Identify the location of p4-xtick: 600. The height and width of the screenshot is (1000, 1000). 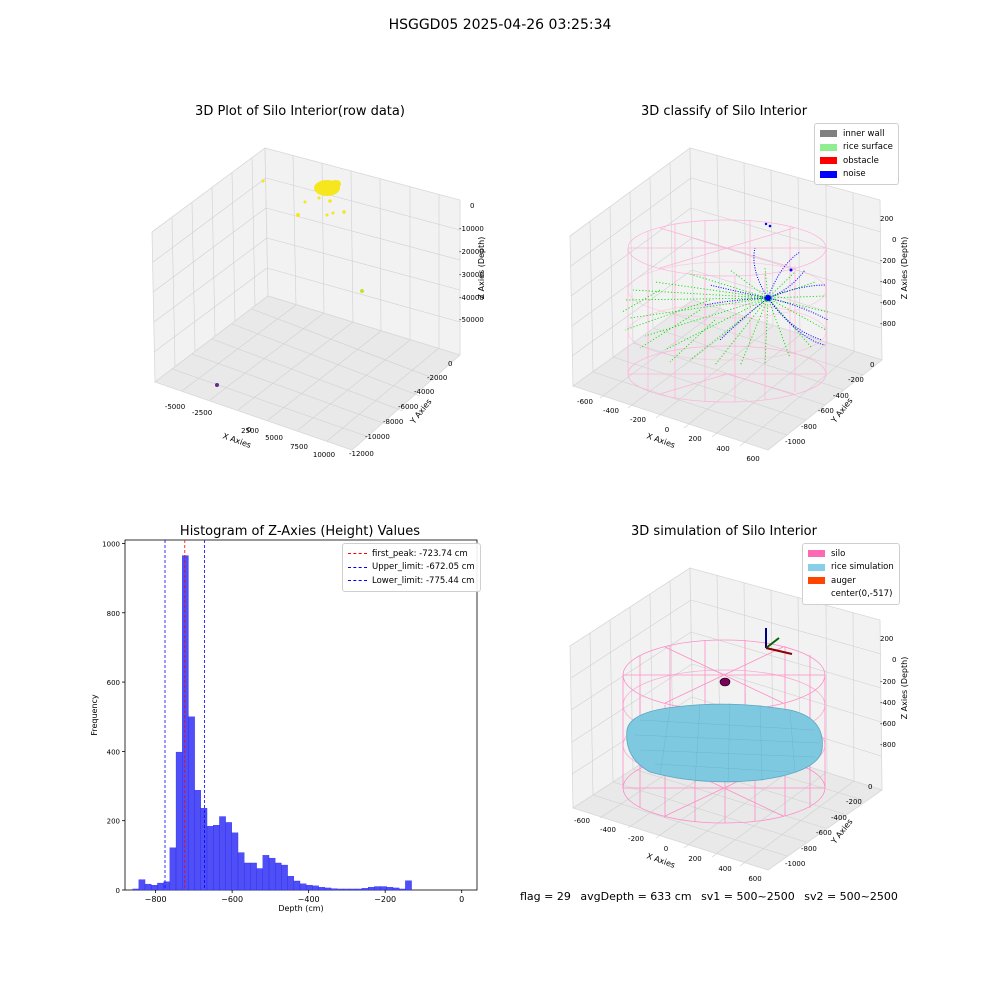
(754, 879).